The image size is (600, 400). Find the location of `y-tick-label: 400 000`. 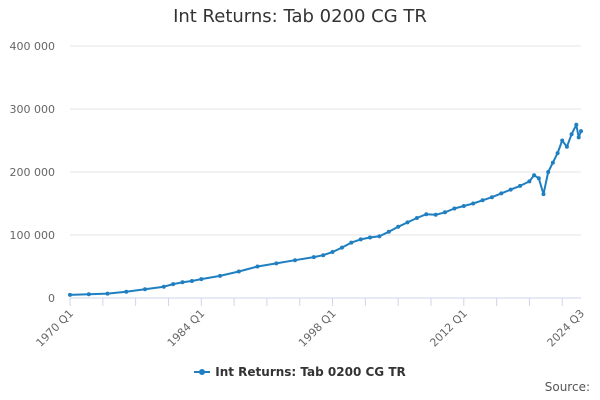

y-tick-label: 400 000 is located at coordinates (33, 46).